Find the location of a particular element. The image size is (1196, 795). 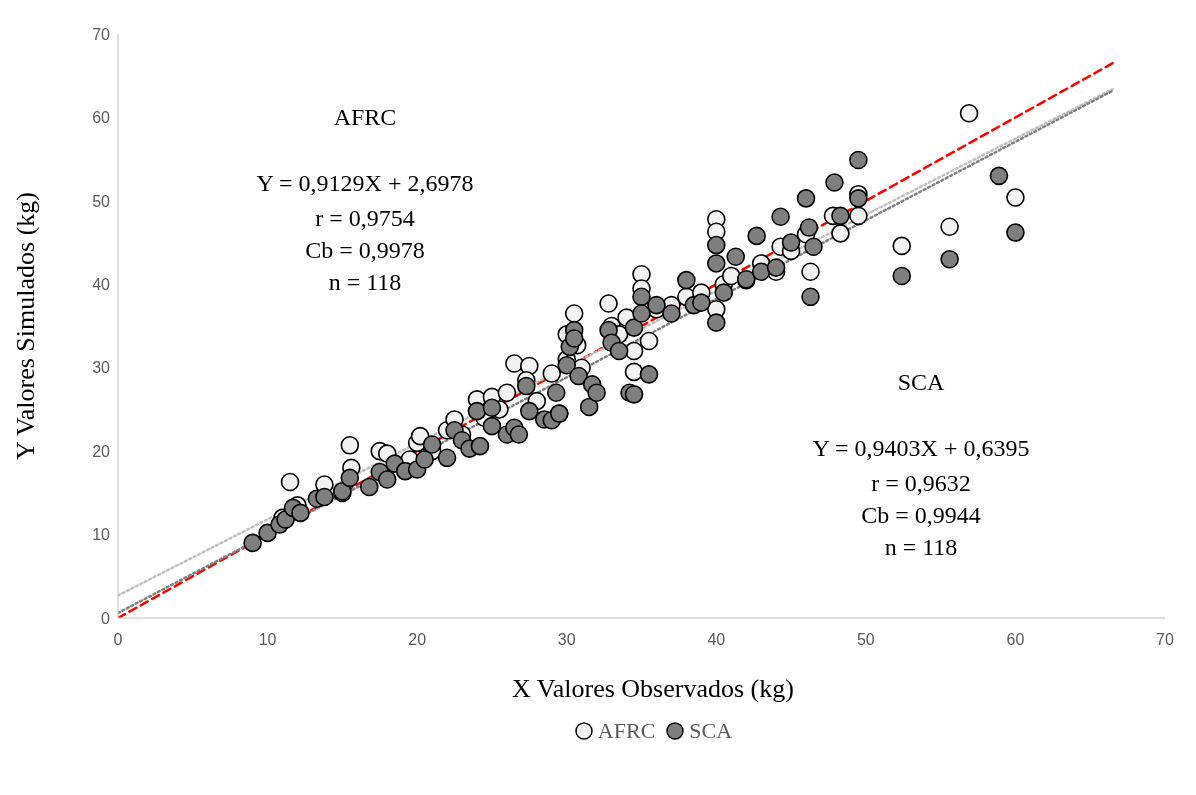

annotation: SCA is located at coordinates (921, 382).